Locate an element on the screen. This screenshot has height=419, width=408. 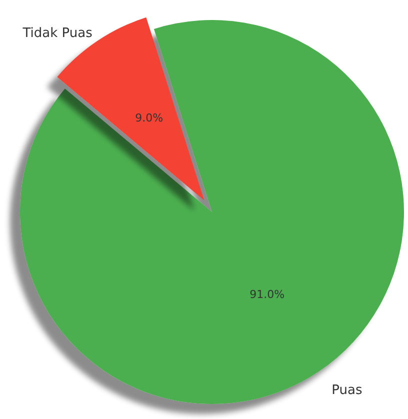
slice-label: Puas is located at coordinates (347, 390).